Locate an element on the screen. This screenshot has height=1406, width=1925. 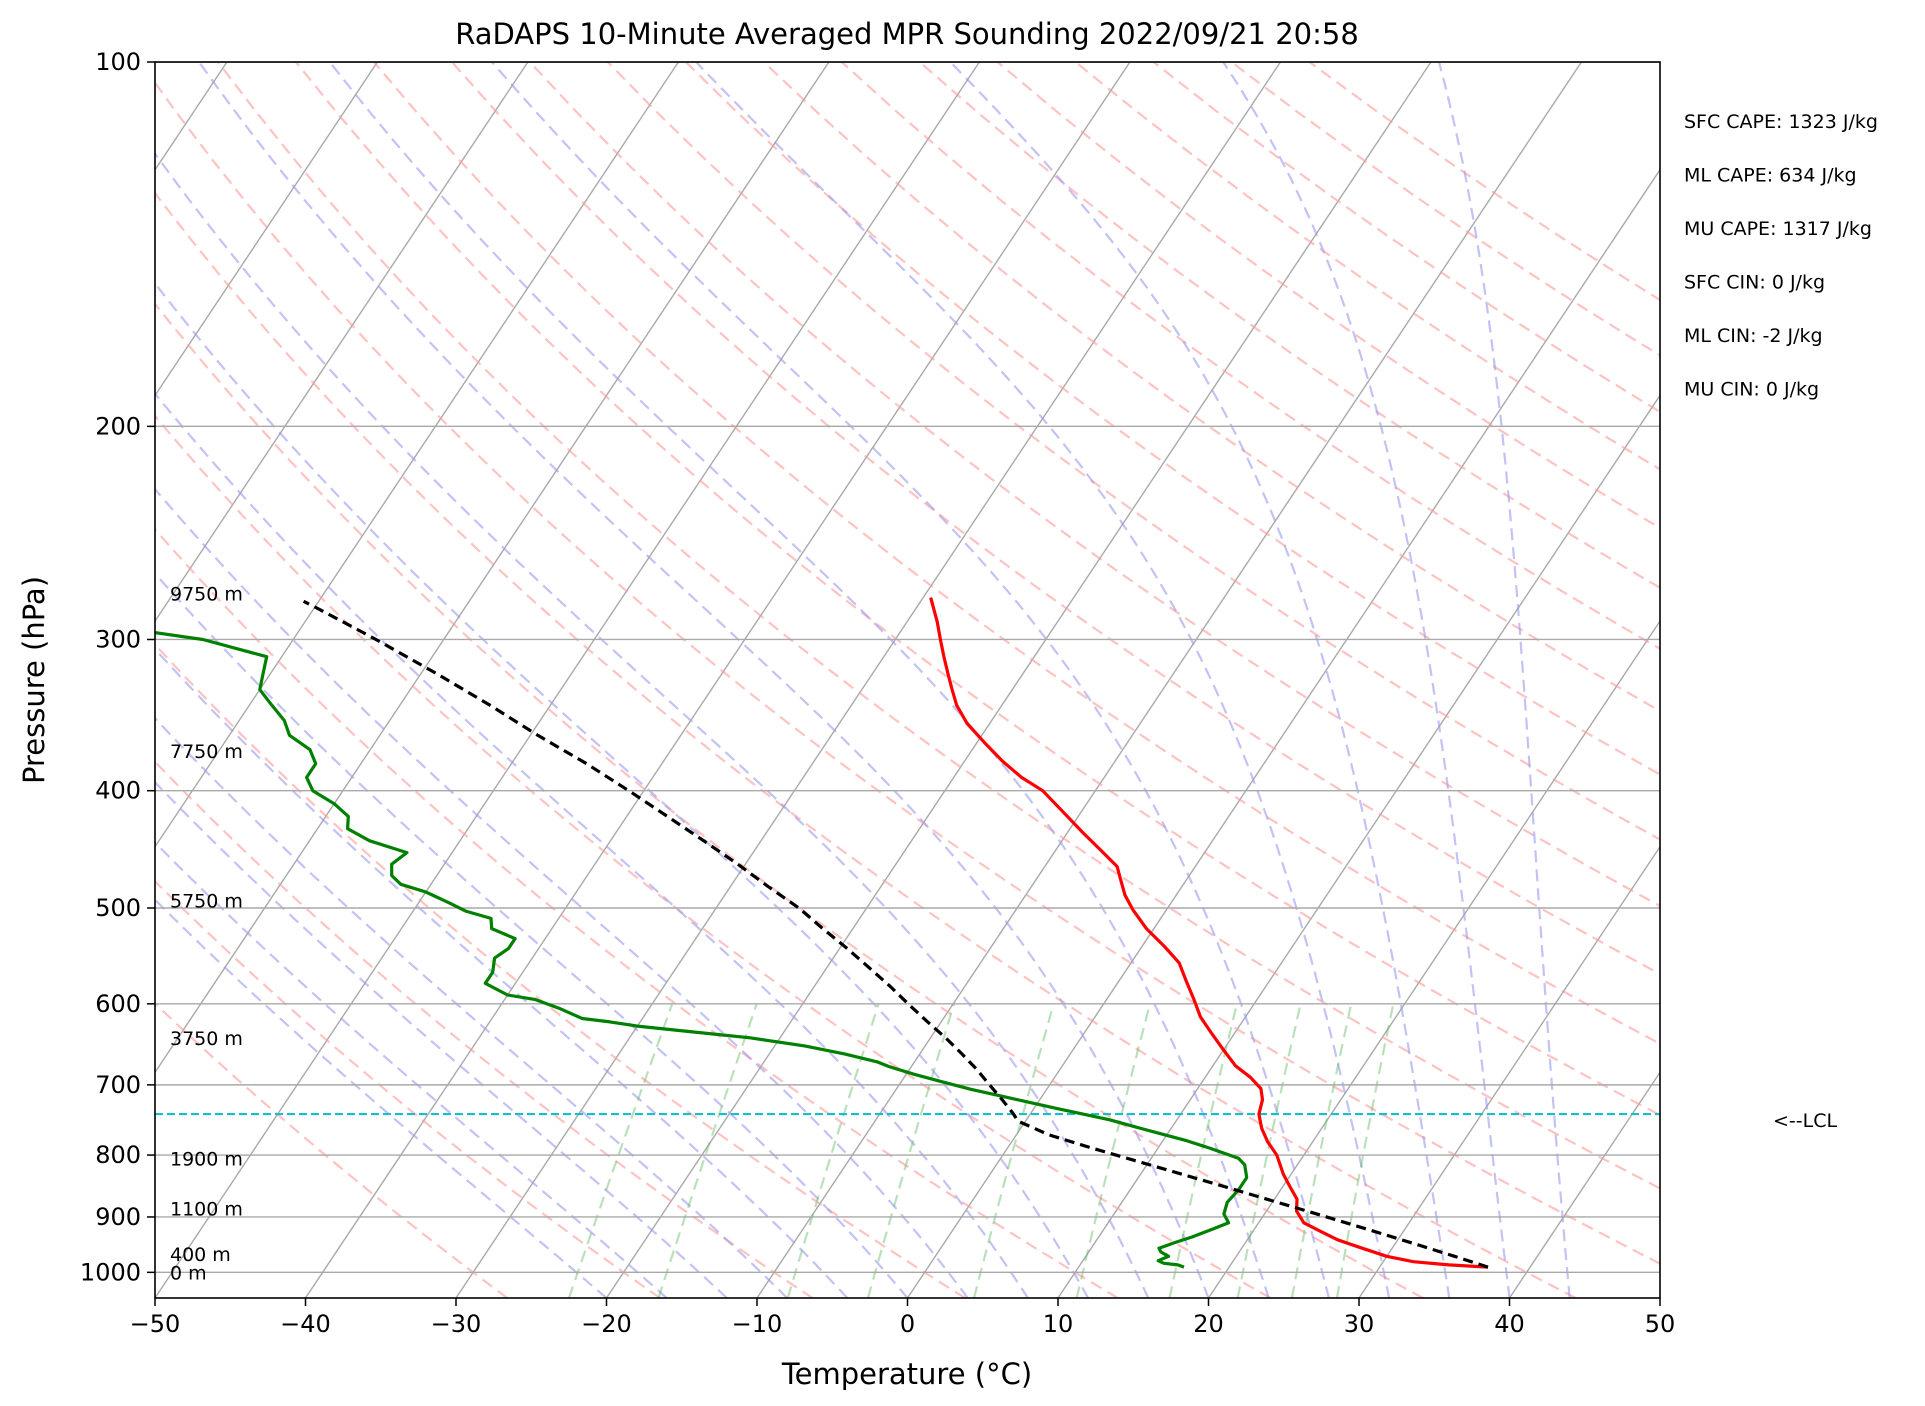
y-axis-label: Pressure (hPa) is located at coordinates (34, 680).